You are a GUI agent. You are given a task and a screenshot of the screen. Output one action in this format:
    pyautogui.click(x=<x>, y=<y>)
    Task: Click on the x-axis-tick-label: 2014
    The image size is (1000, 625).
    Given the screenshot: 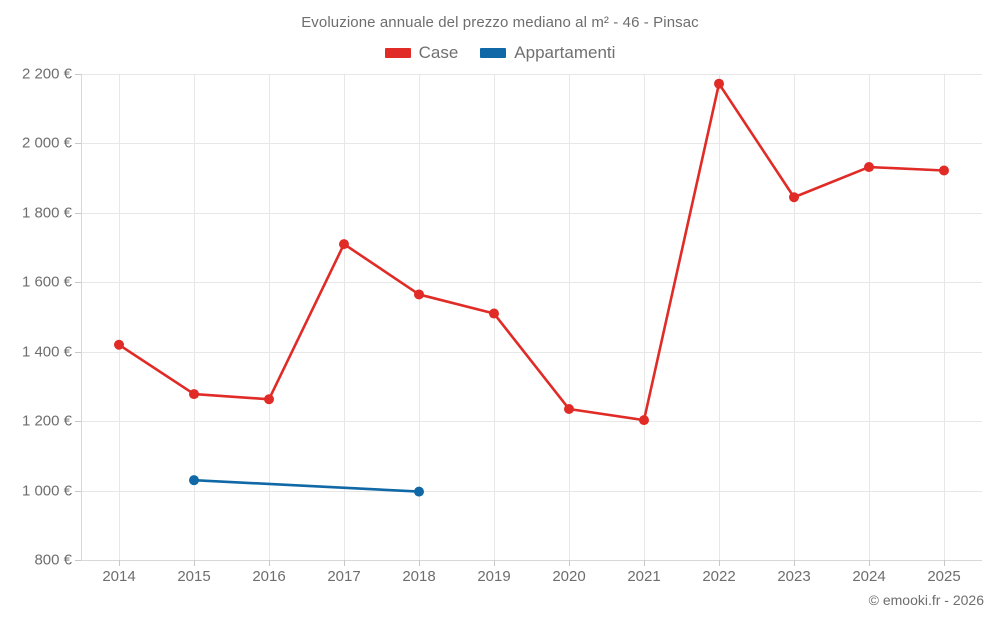 What is the action you would take?
    pyautogui.click(x=119, y=576)
    